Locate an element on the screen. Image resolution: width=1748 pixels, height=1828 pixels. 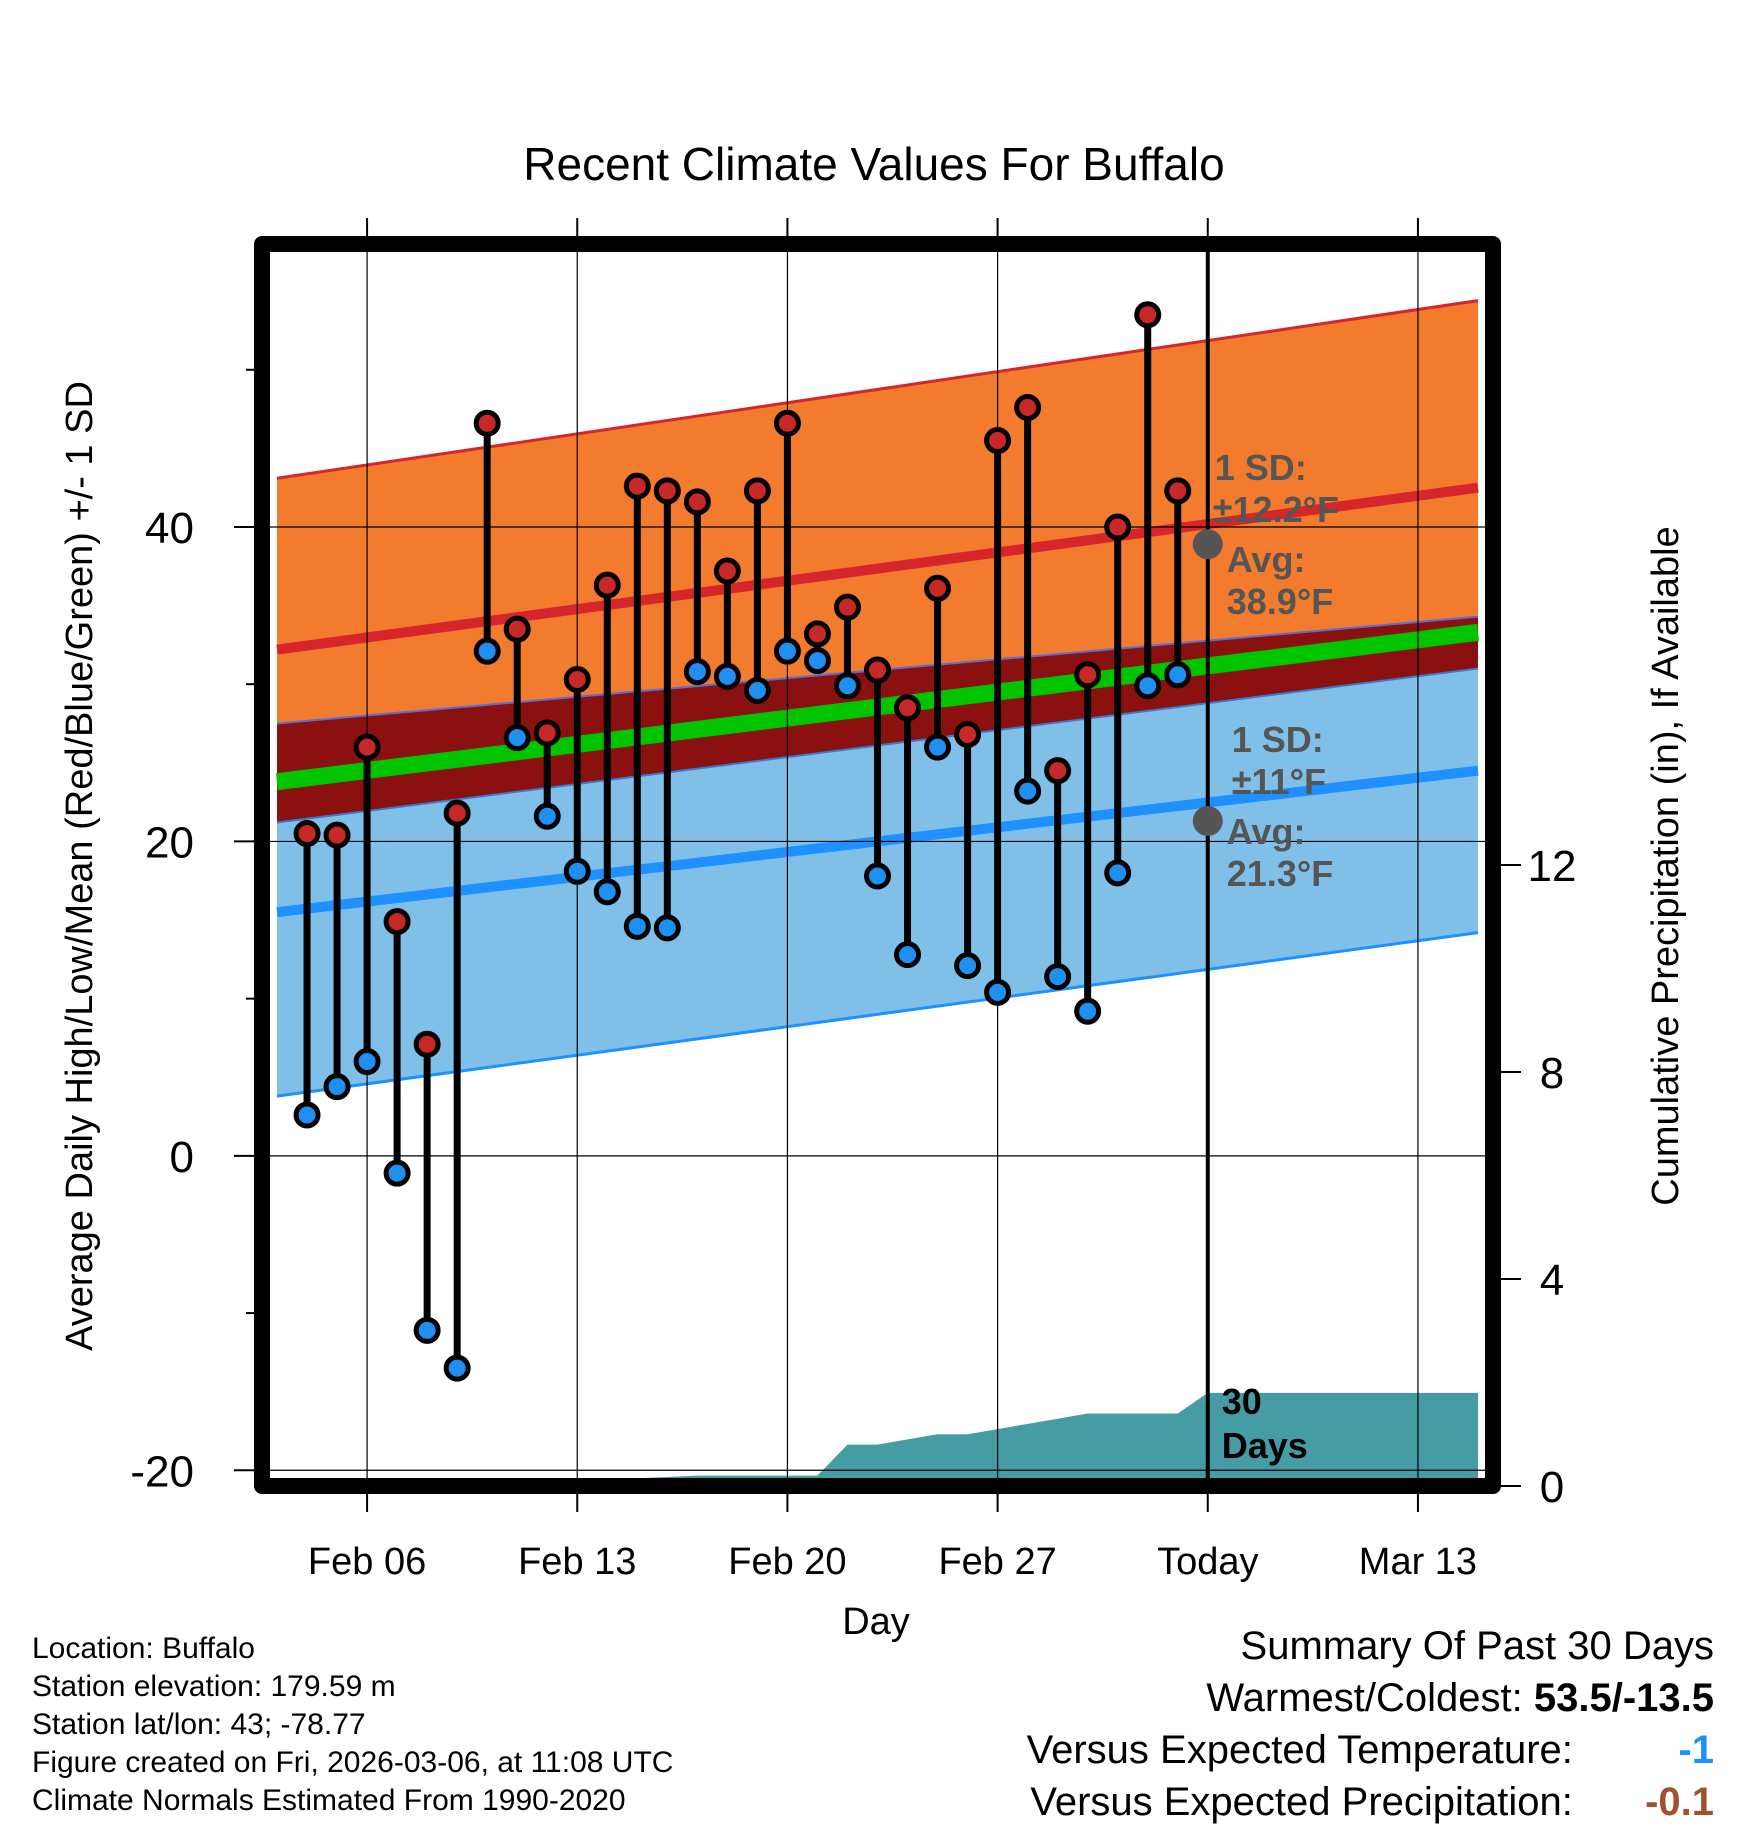
low-avg-label: Avg: is located at coordinates (1266, 831).